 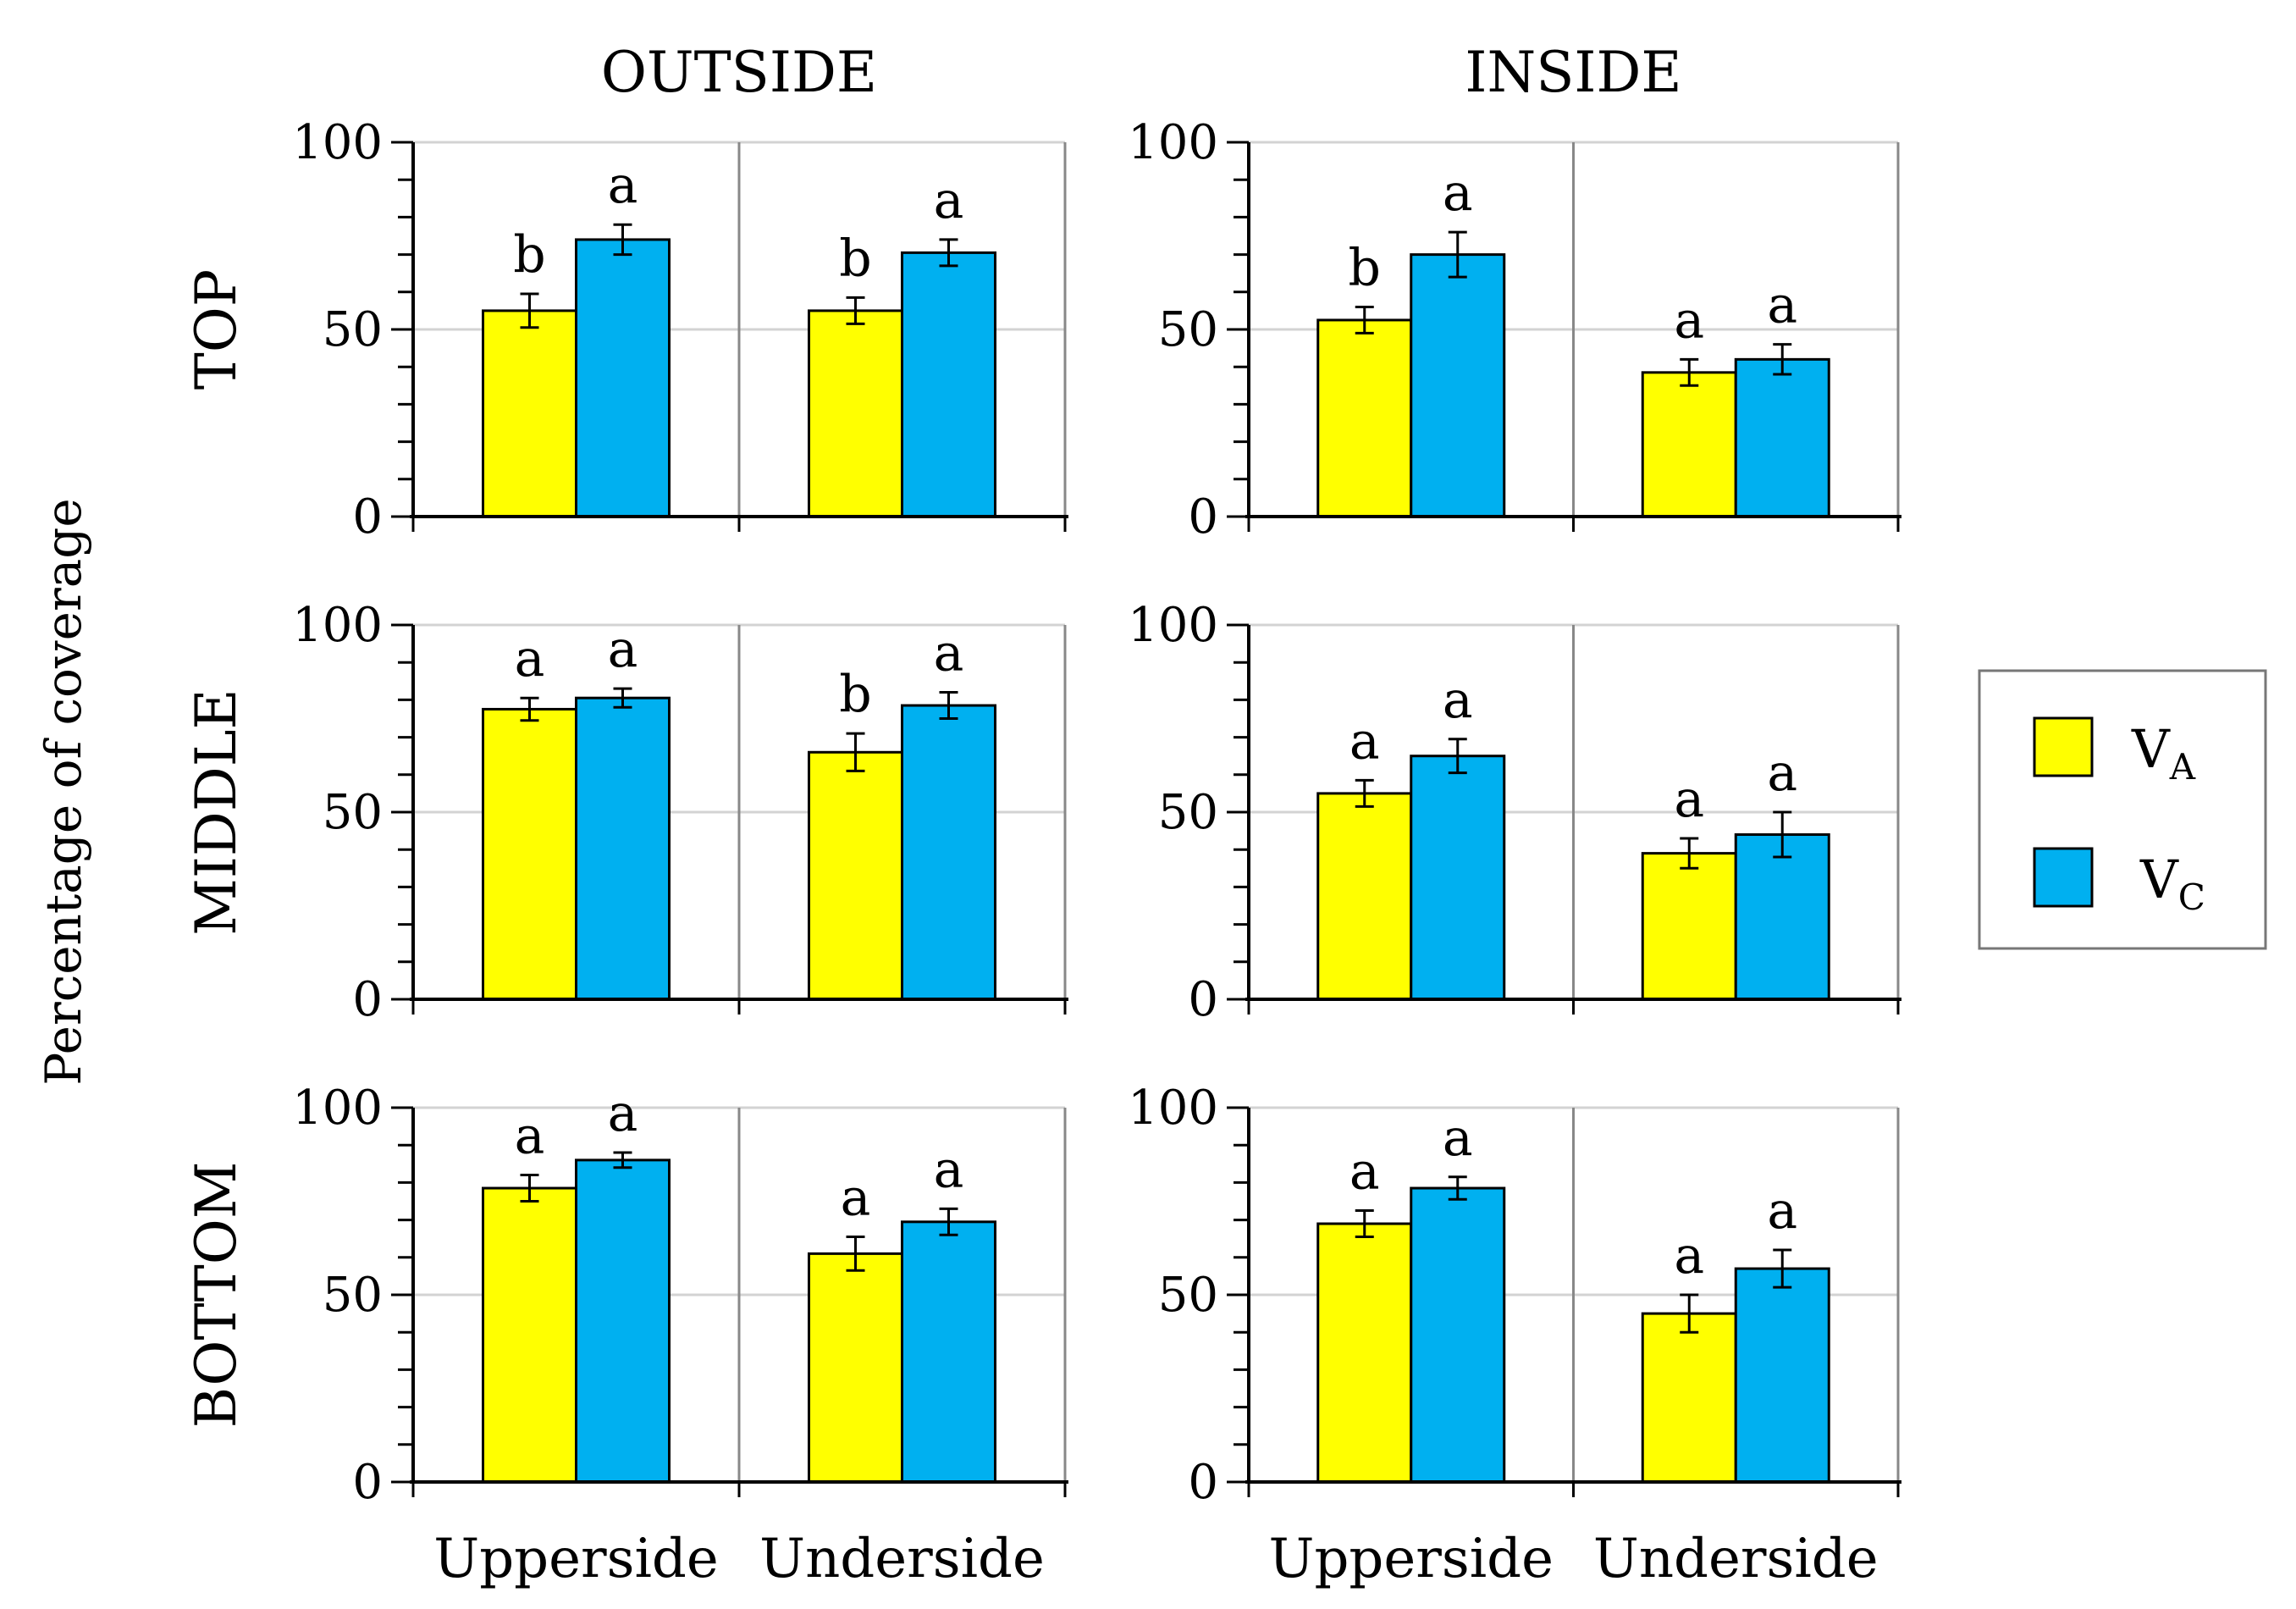 What do you see at coordinates (216, 329) in the screenshot?
I see `row-title-top: TOP` at bounding box center [216, 329].